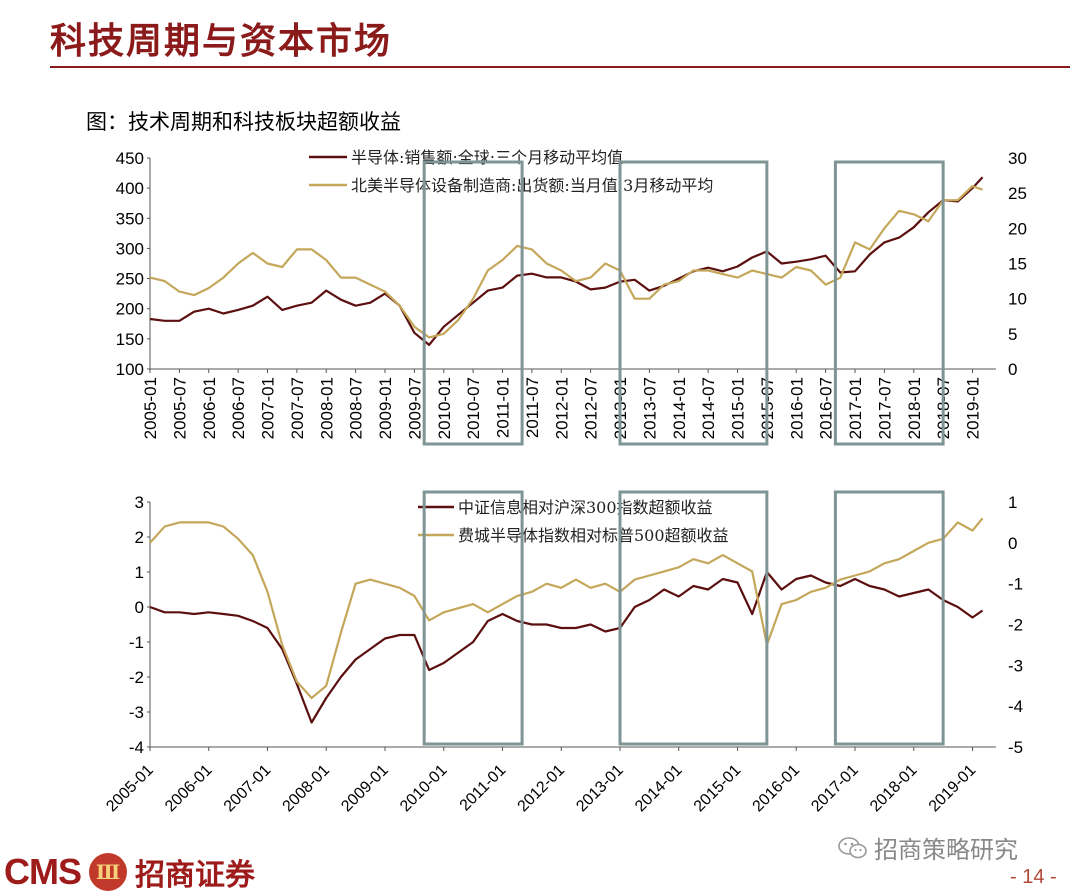 The width and height of the screenshot is (1080, 895). What do you see at coordinates (1017, 299) in the screenshot?
I see `y-right-tick-label: 10` at bounding box center [1017, 299].